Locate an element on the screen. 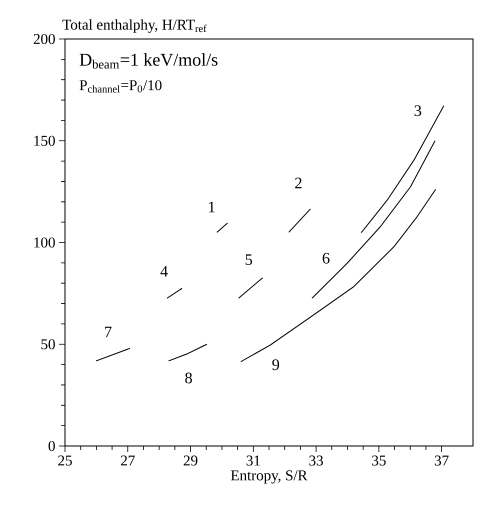  series-label: 6 is located at coordinates (326, 258).